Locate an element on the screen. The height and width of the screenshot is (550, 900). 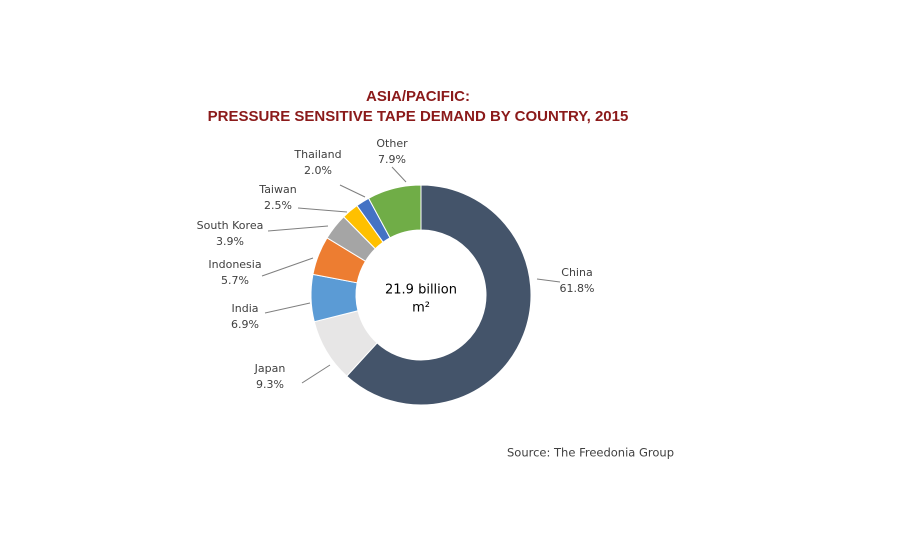
slice-label: Thailand is located at coordinates (317, 154).